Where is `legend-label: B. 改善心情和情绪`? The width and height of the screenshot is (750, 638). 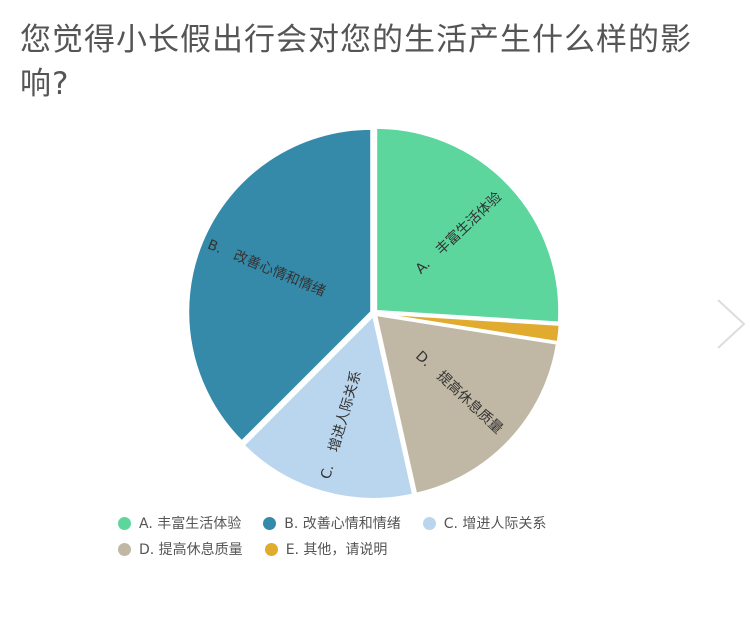 legend-label: B. 改善心情和情绪 is located at coordinates (342, 524).